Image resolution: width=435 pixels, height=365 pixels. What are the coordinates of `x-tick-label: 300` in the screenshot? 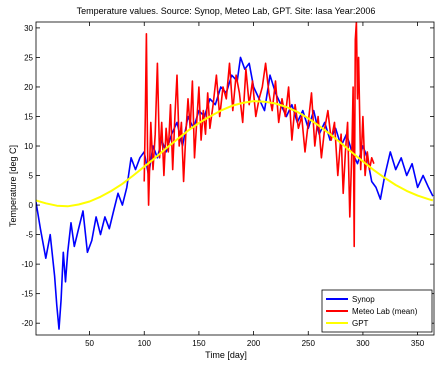 It's located at (363, 343).